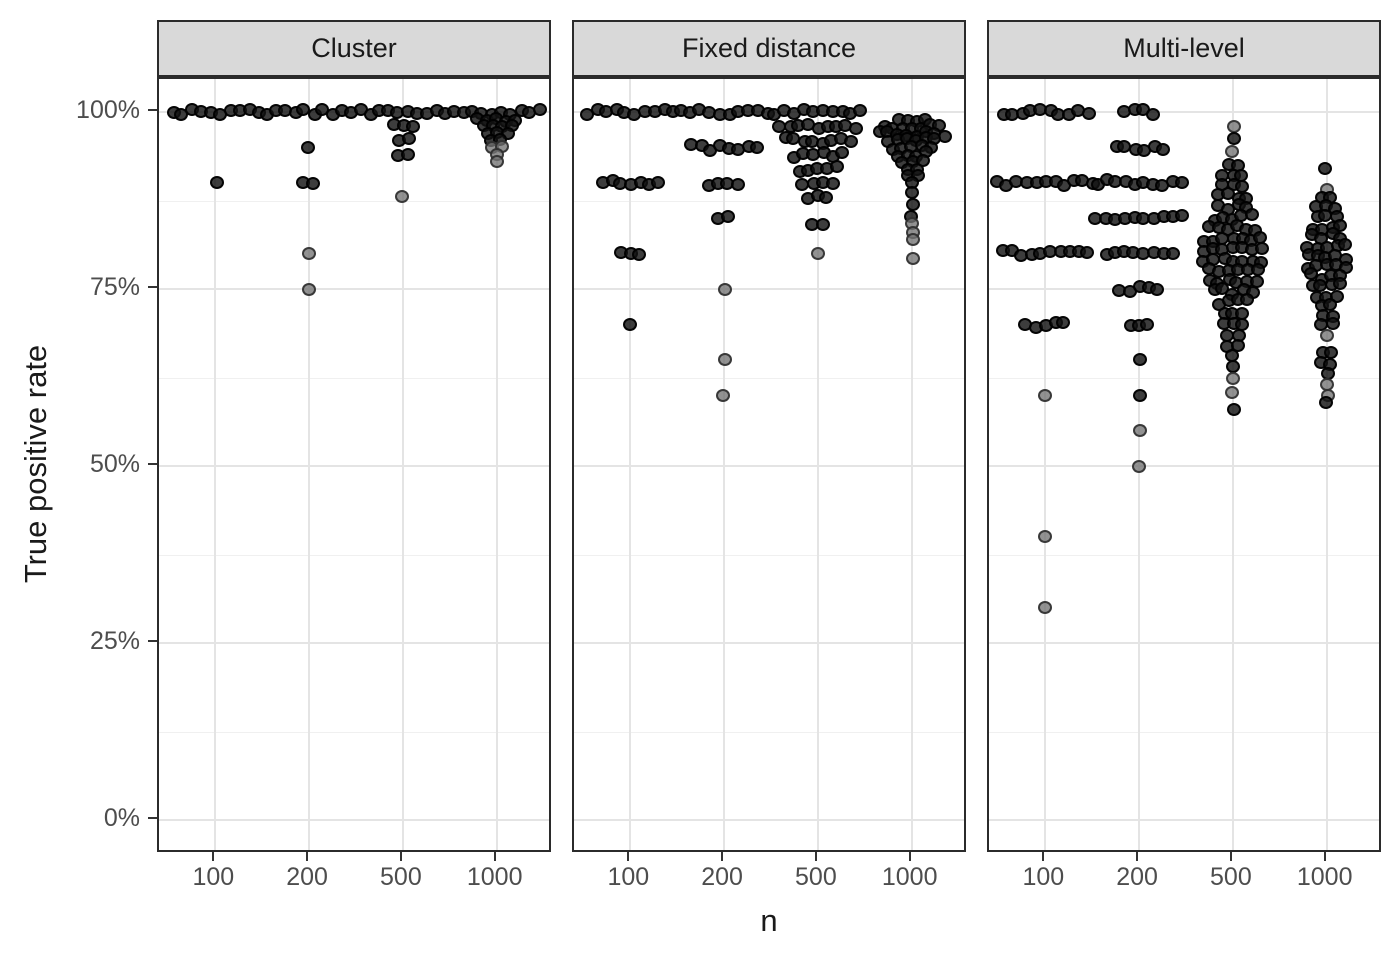 This screenshot has width=1400, height=960. Describe the element at coordinates (769, 48) in the screenshot. I see `facet-strip-fixed-distance: Fixed distance` at that location.